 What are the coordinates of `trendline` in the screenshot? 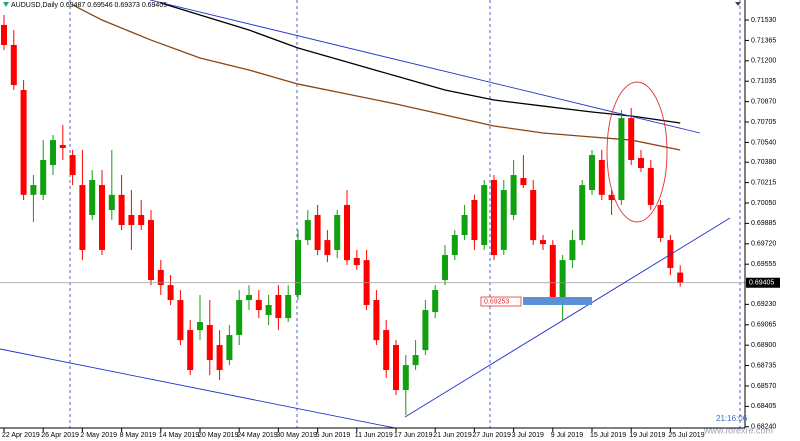 It's located at (198, 388).